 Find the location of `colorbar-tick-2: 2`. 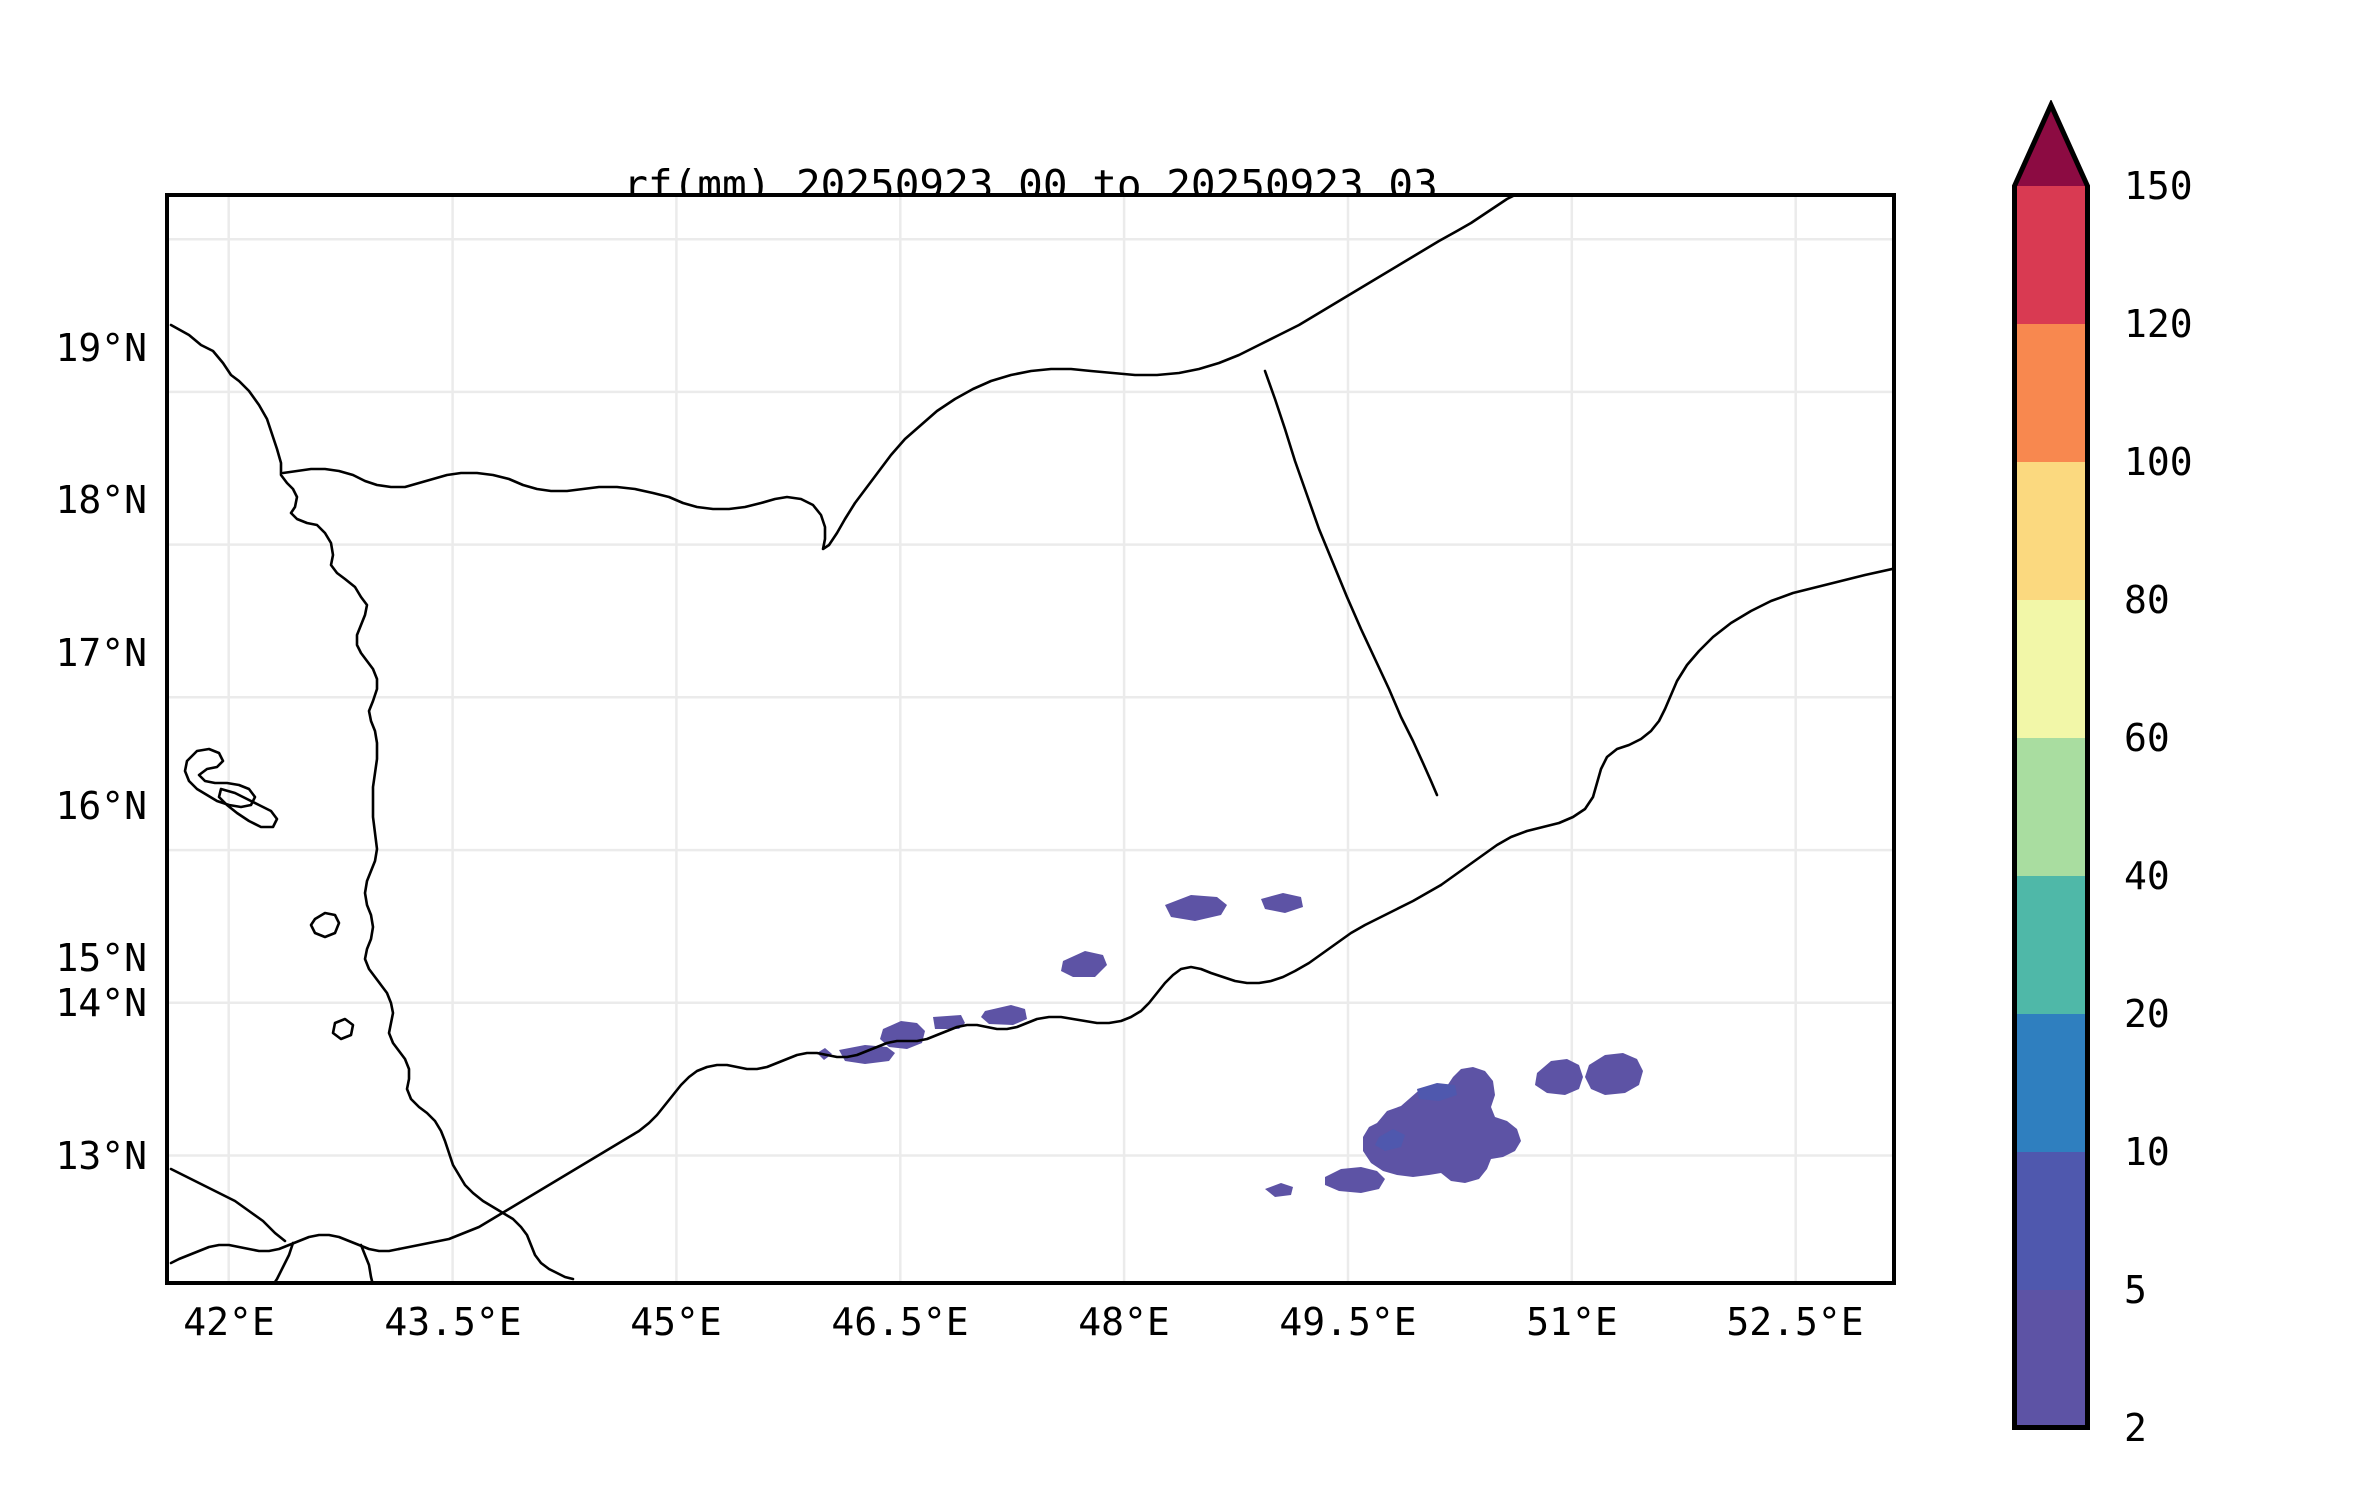

colorbar-tick-2: 2 is located at coordinates (2135, 1428).